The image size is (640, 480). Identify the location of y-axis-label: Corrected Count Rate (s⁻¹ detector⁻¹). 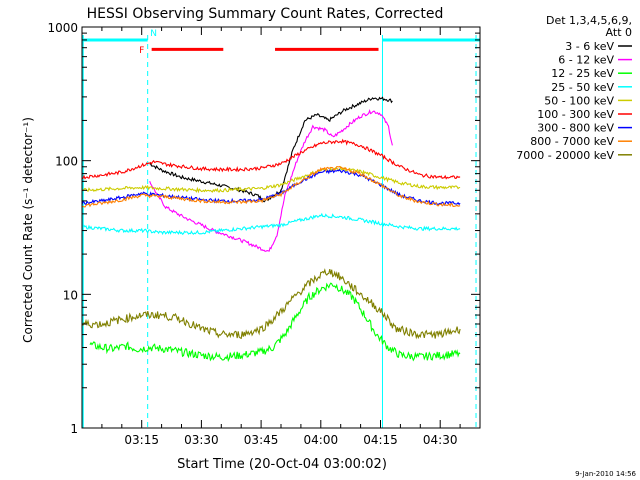
(28, 230).